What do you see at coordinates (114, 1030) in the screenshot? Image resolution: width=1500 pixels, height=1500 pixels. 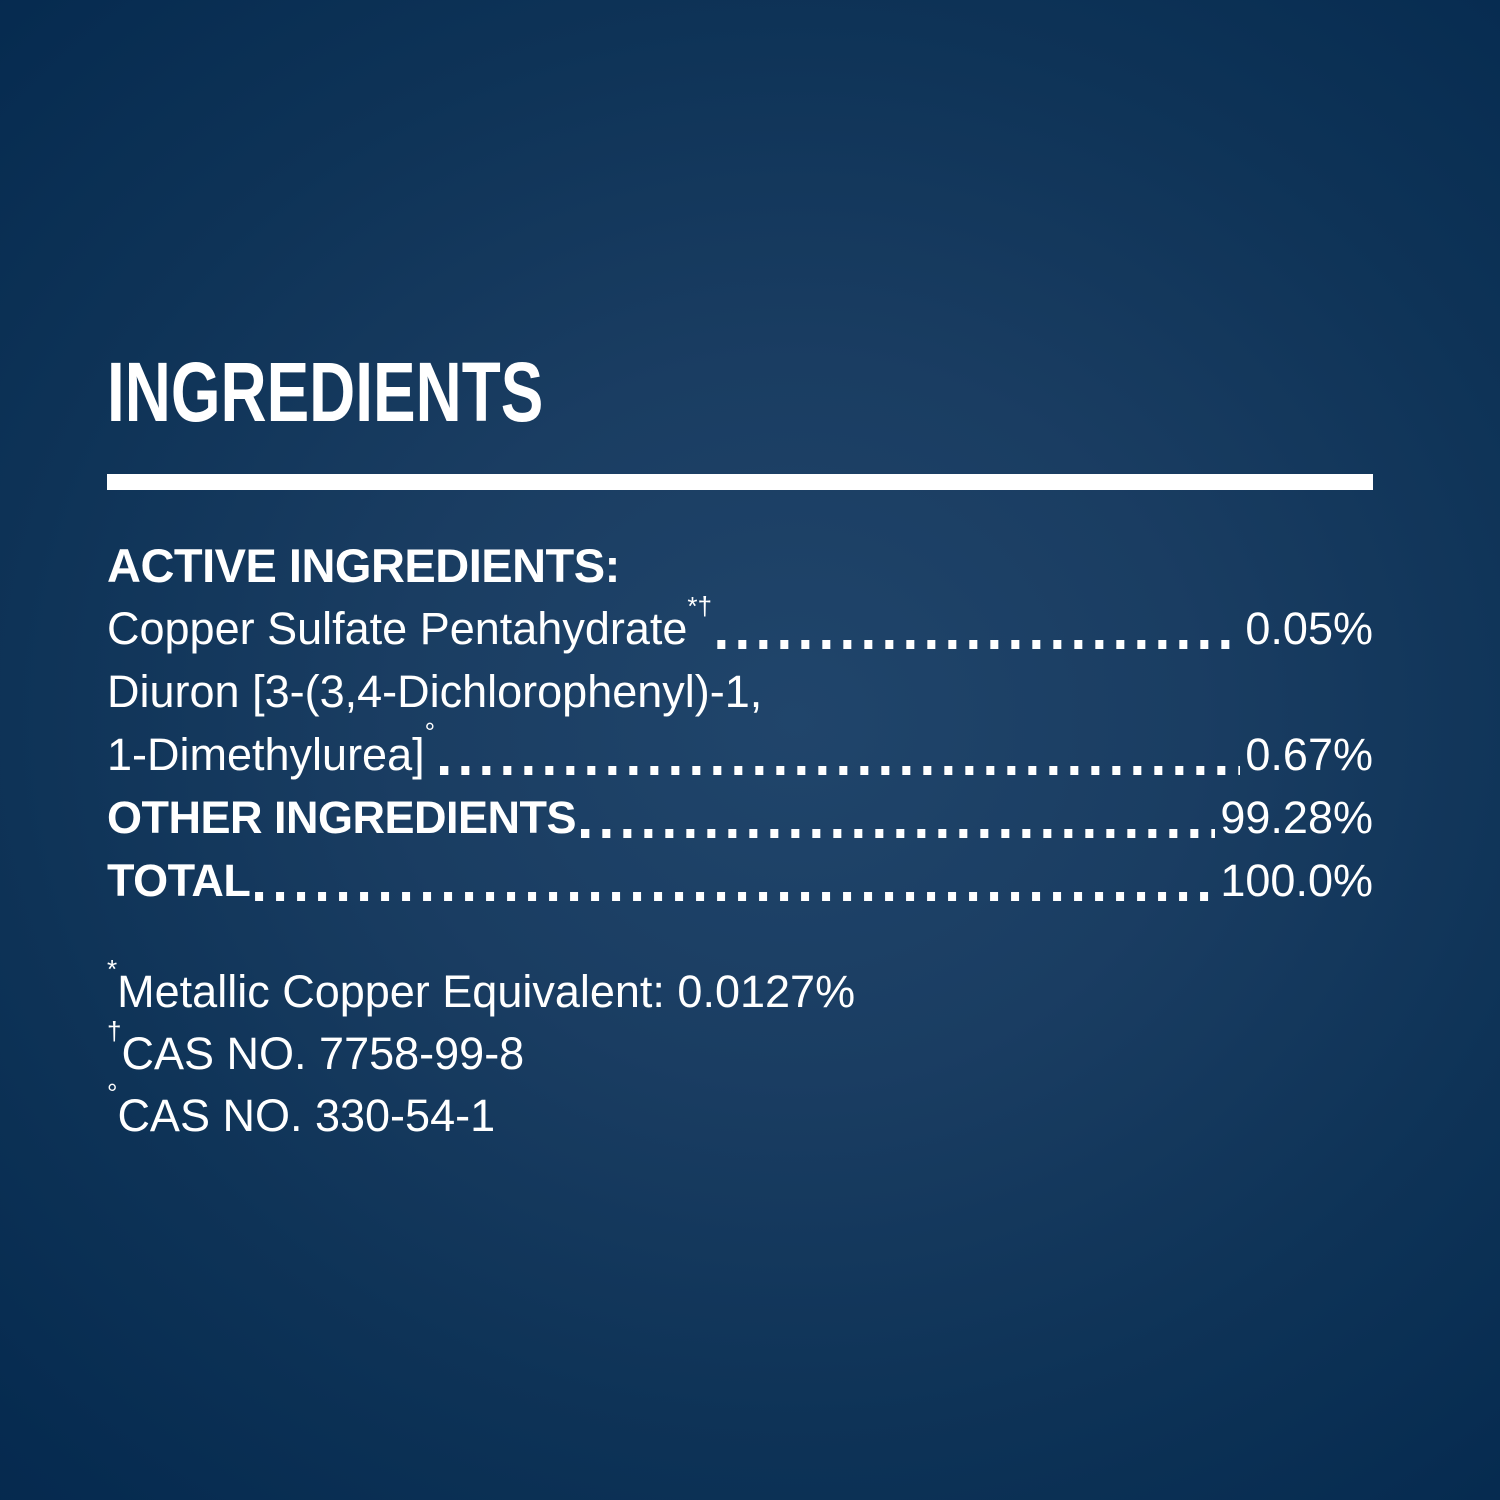 I see `dagger-marker: †` at bounding box center [114, 1030].